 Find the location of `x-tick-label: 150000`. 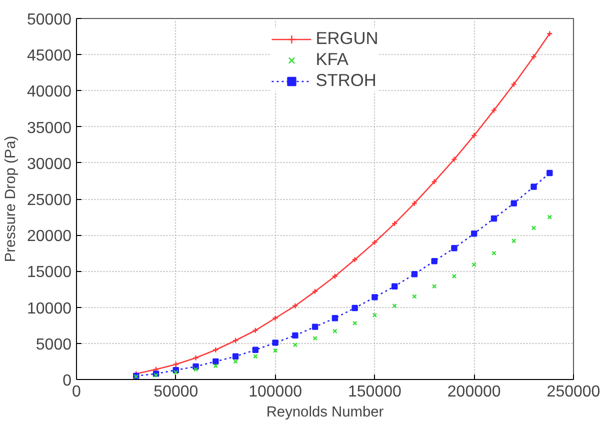

x-tick-label: 150000 is located at coordinates (375, 392).